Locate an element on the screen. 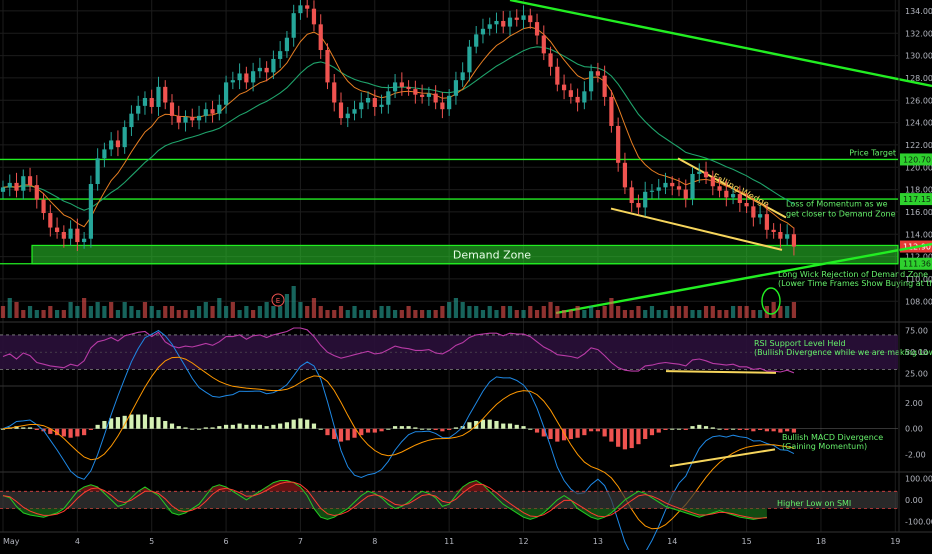 The height and width of the screenshot is (554, 932). macd-note-line1: Bullish MACD Divergence is located at coordinates (832, 437).